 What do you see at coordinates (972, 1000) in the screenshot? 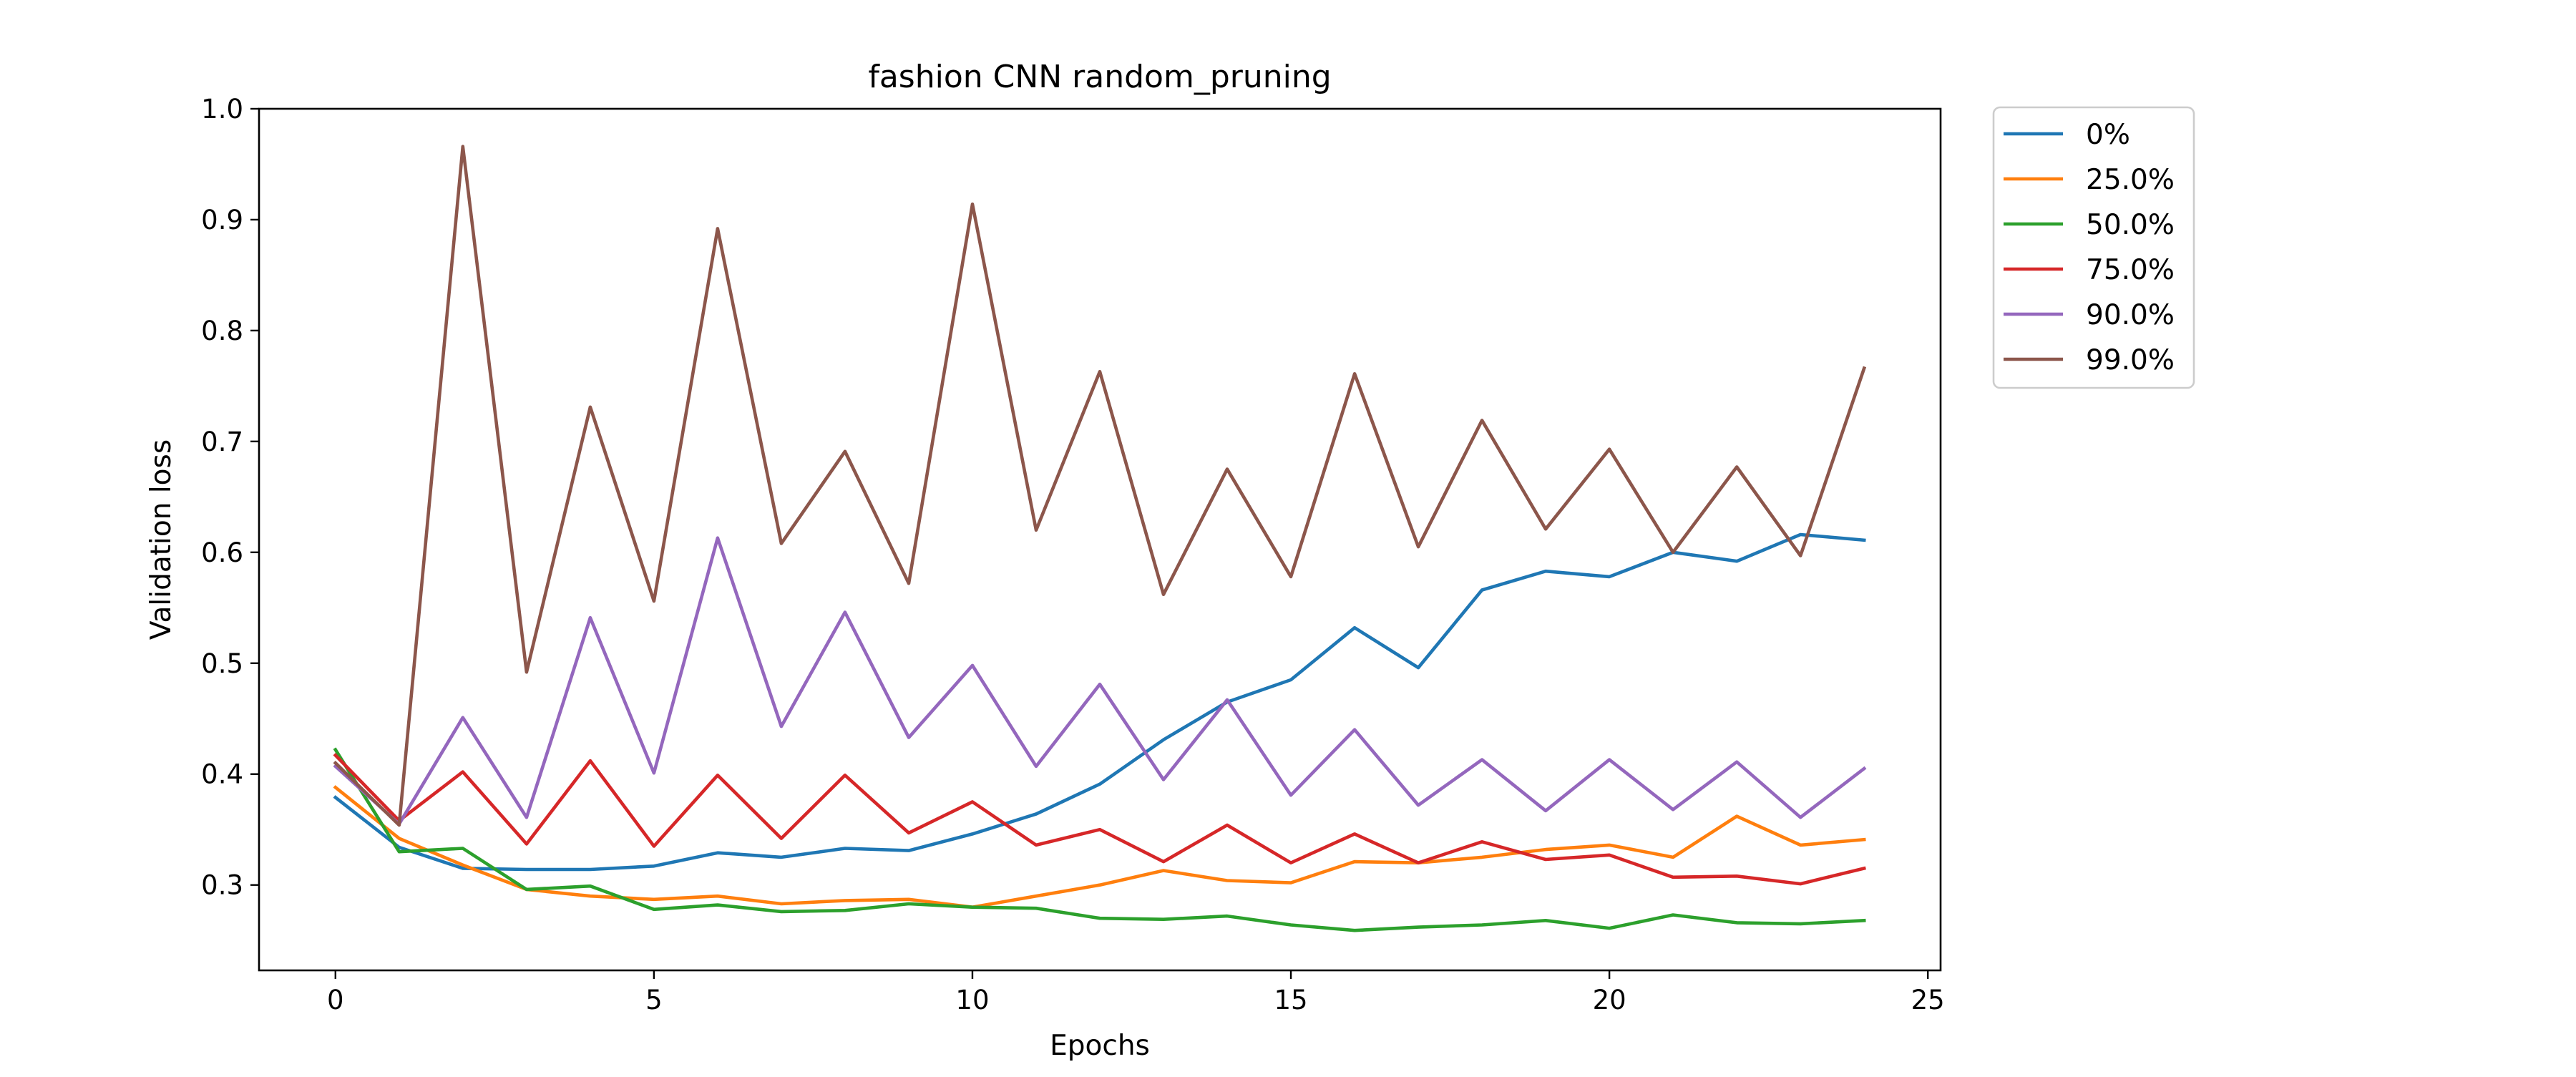
I see `x-tick-label: 10` at bounding box center [972, 1000].